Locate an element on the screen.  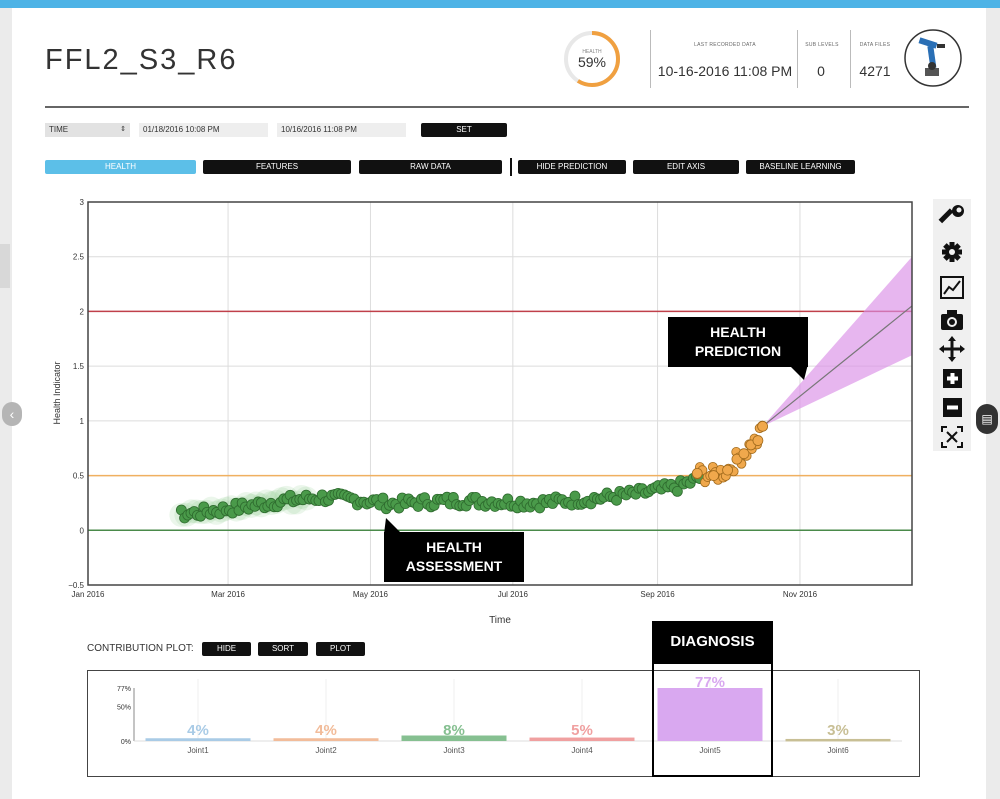
y-tick-label: 1.5 is located at coordinates (79, 366).